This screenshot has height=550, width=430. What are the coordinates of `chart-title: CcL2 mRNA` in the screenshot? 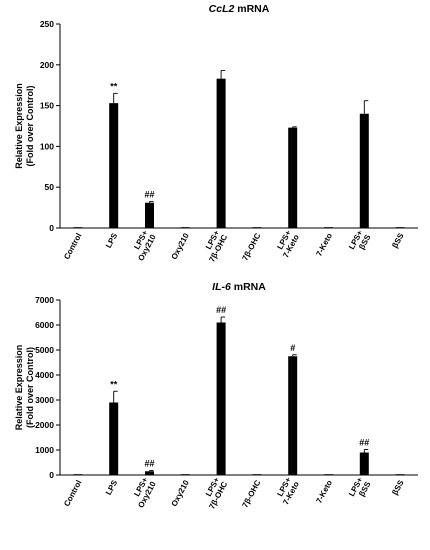 It's located at (239, 9).